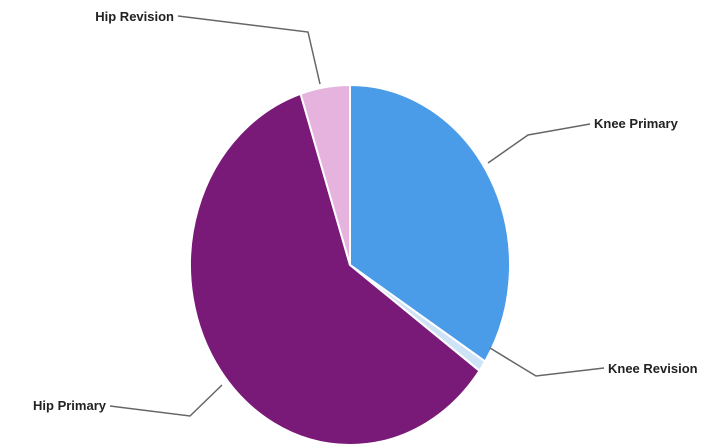  What do you see at coordinates (249, 50) in the screenshot?
I see `leader-line-hip-revision` at bounding box center [249, 50].